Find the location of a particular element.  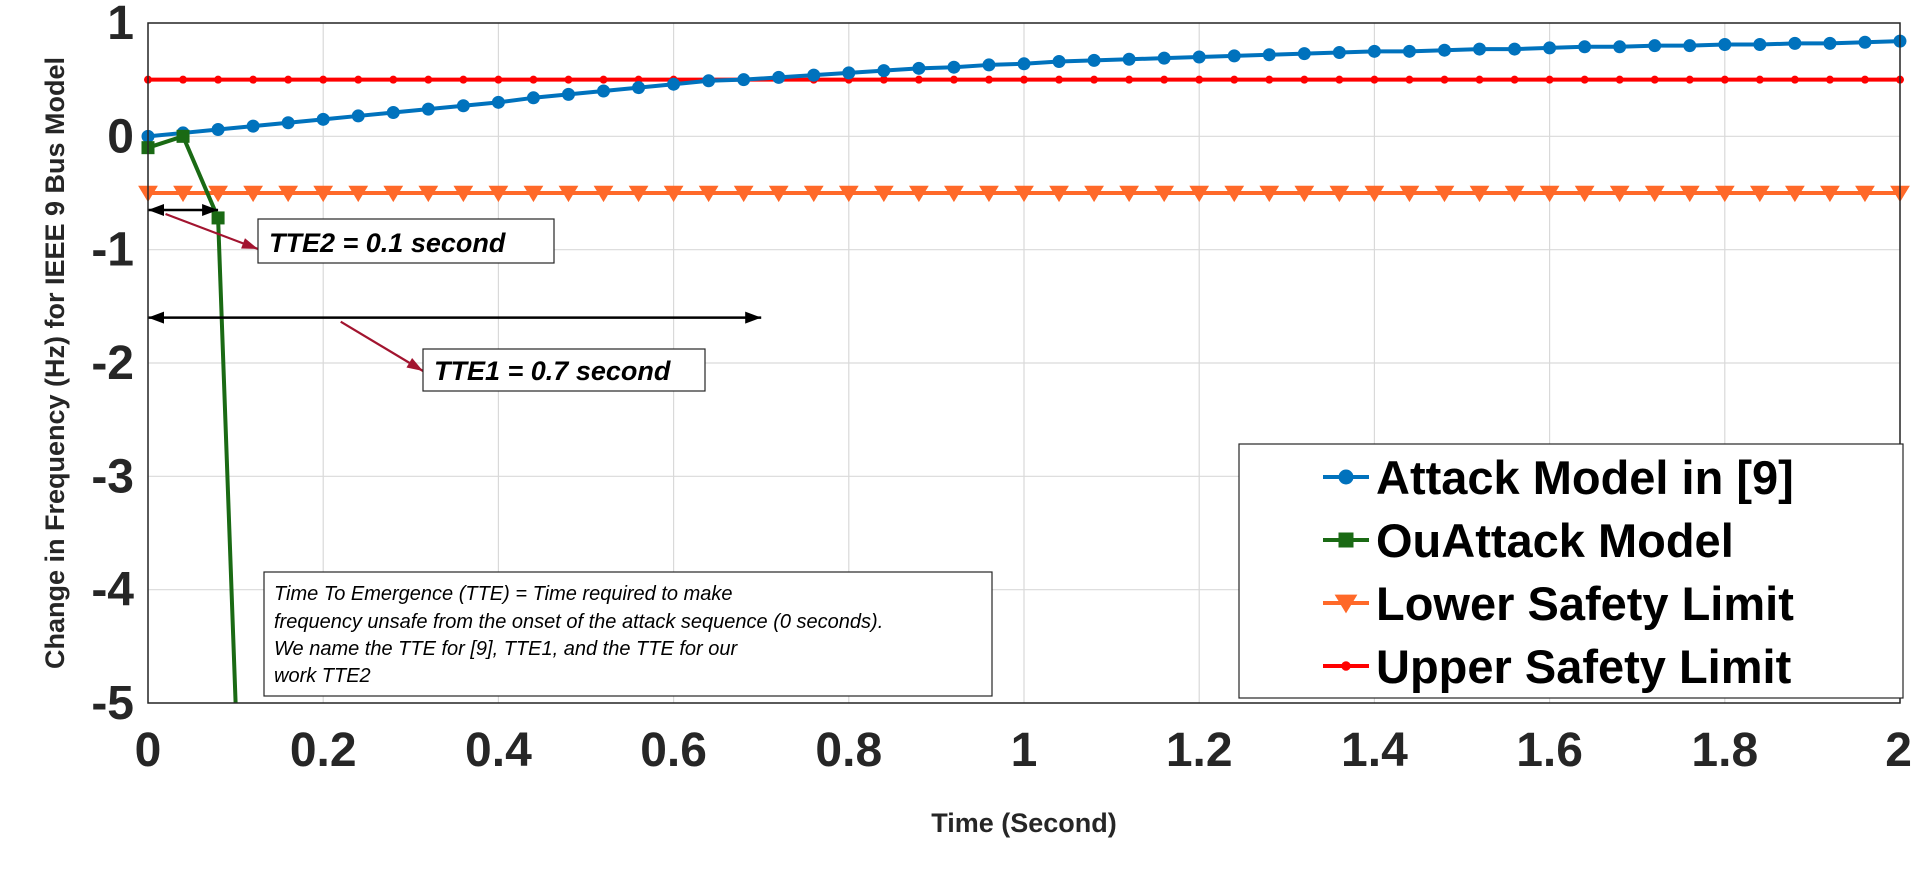

y-tick-label: -5 is located at coordinates (112, 703).